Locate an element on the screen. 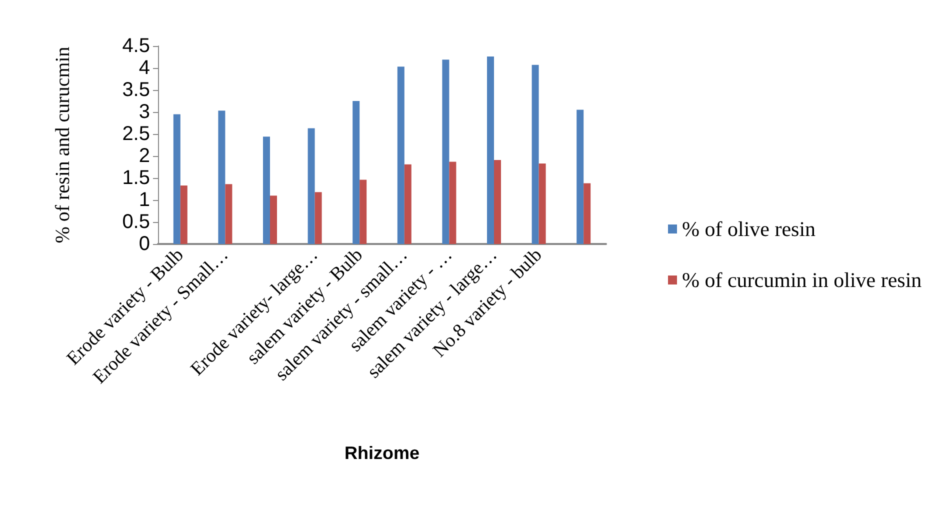  legend-label: % of olive resin is located at coordinates (749, 229).